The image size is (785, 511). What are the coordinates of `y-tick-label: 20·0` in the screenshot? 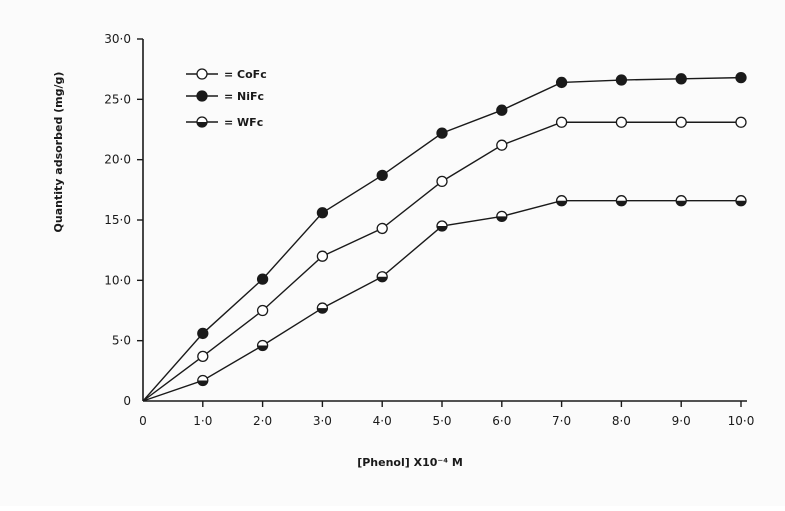 It's located at (117, 160).